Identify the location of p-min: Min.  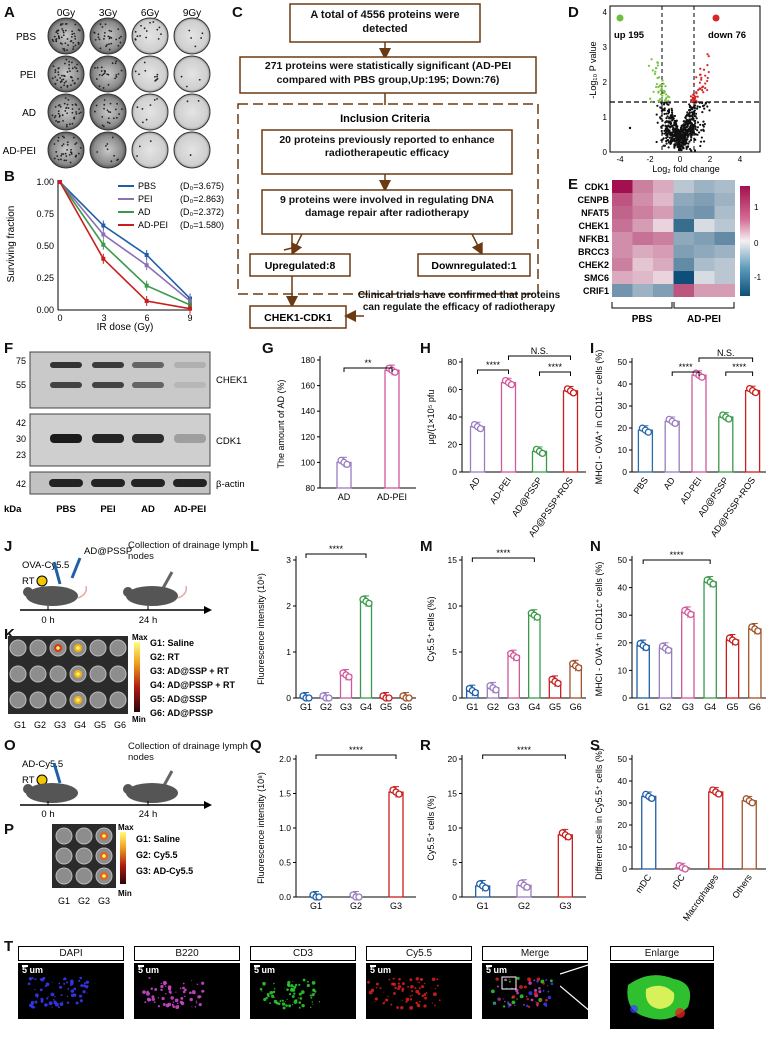
(125, 893).